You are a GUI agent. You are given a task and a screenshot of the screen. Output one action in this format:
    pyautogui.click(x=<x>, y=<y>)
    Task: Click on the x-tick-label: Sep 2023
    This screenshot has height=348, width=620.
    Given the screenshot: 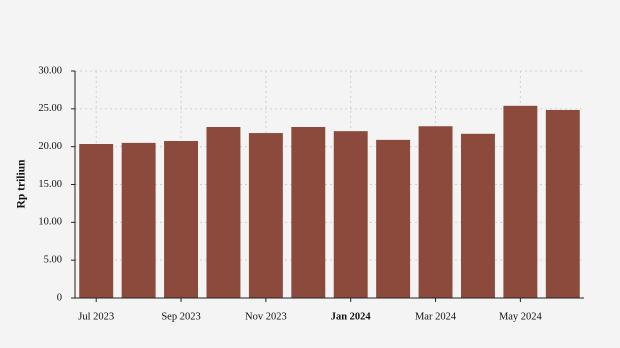 What is the action you would take?
    pyautogui.click(x=180, y=316)
    